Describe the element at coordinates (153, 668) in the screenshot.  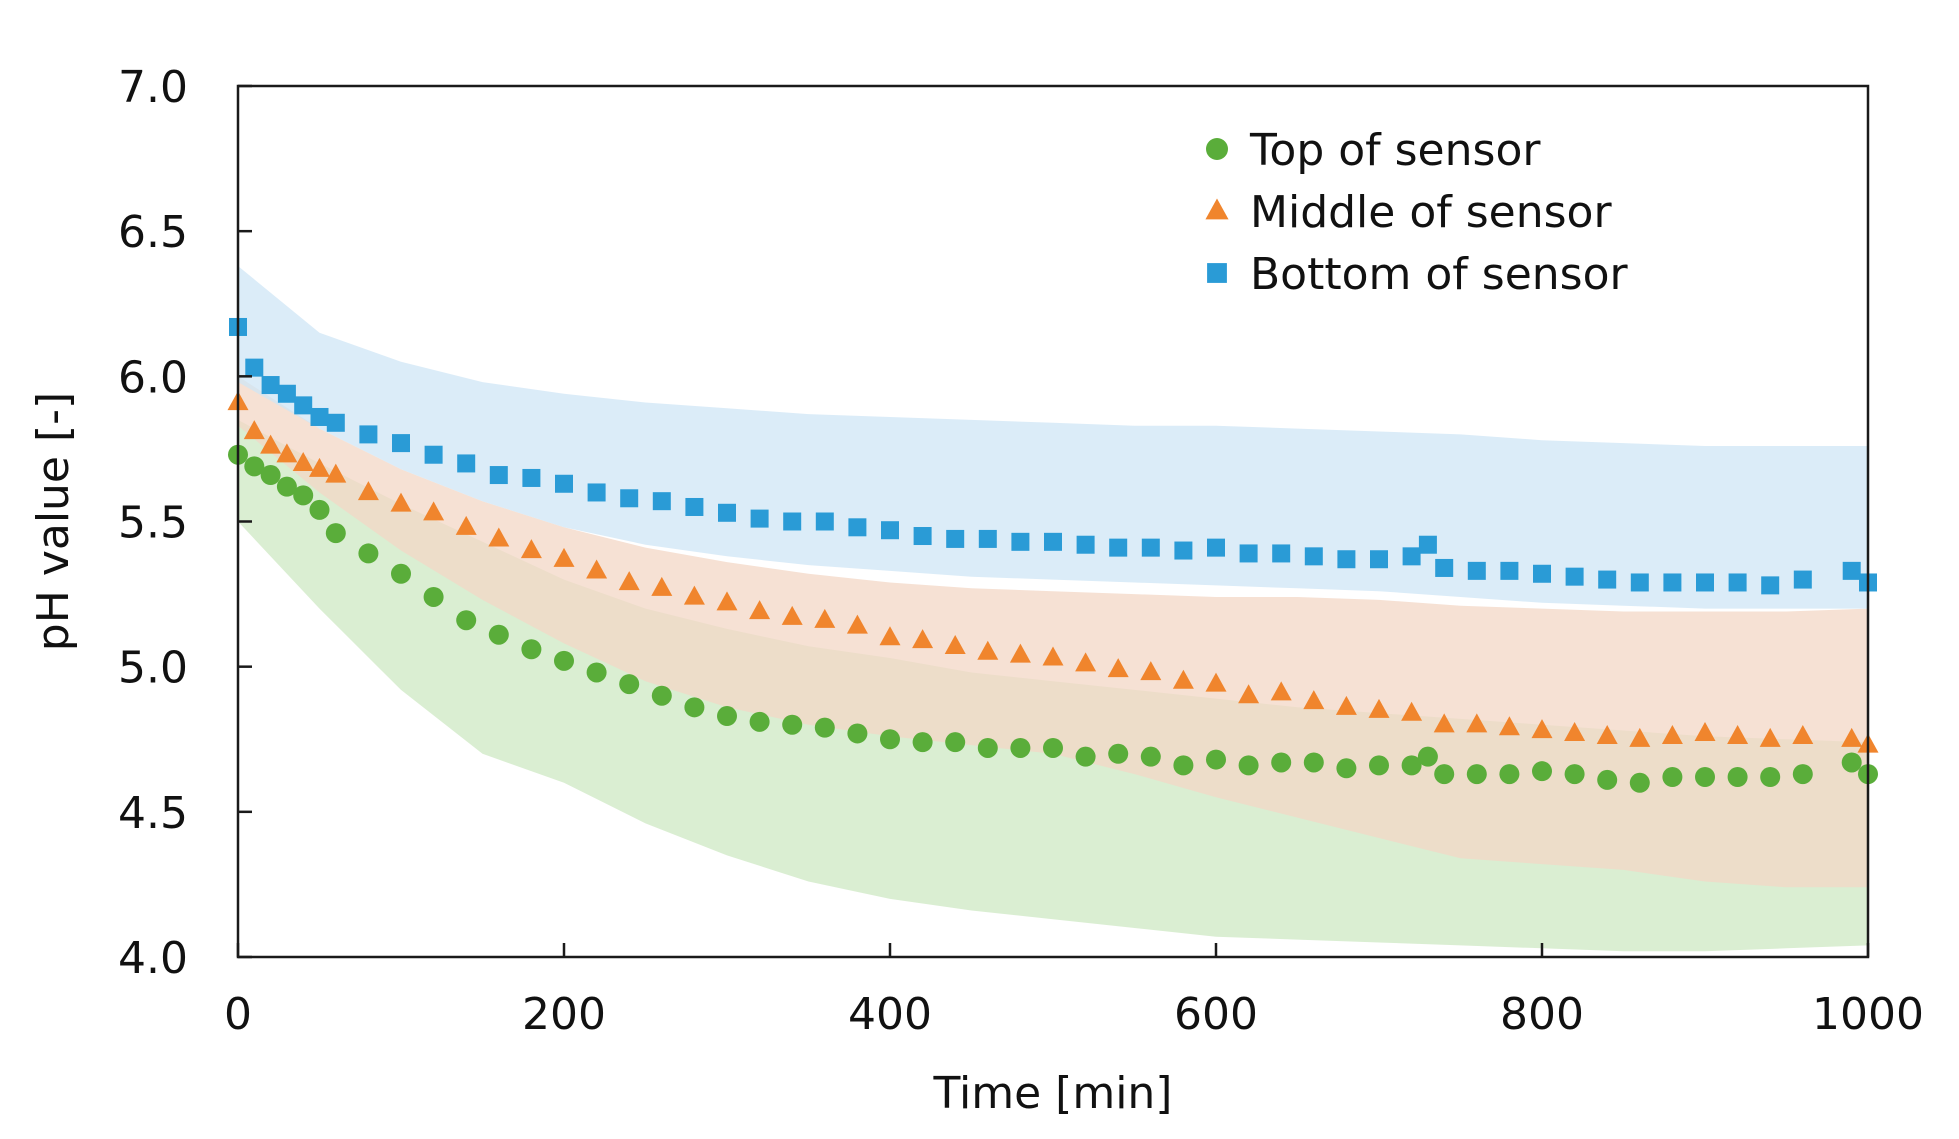
I see `y-tick-label: 5.0` at that location.